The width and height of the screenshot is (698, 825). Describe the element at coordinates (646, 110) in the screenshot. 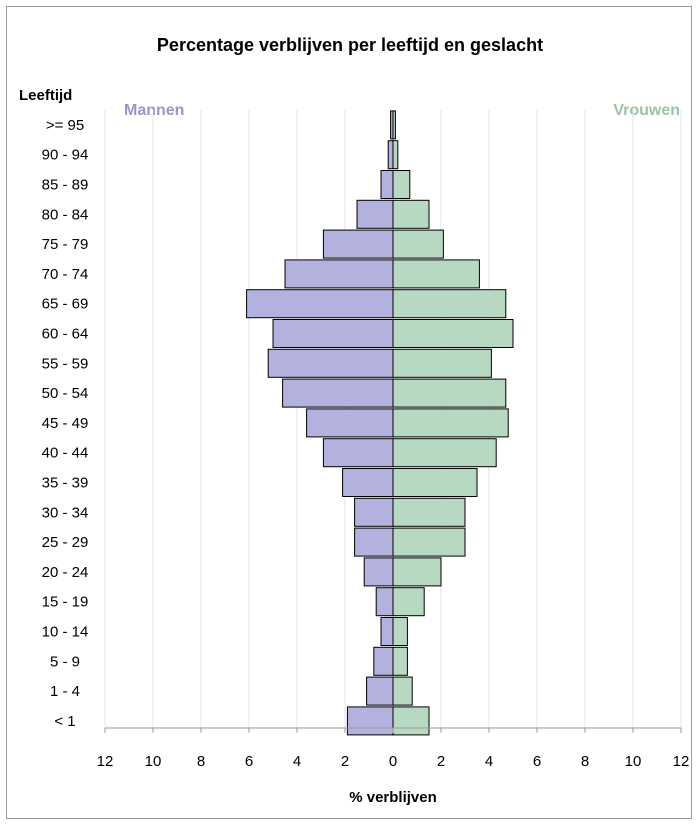

I see `vrouwen-label: Vrouwen` at that location.